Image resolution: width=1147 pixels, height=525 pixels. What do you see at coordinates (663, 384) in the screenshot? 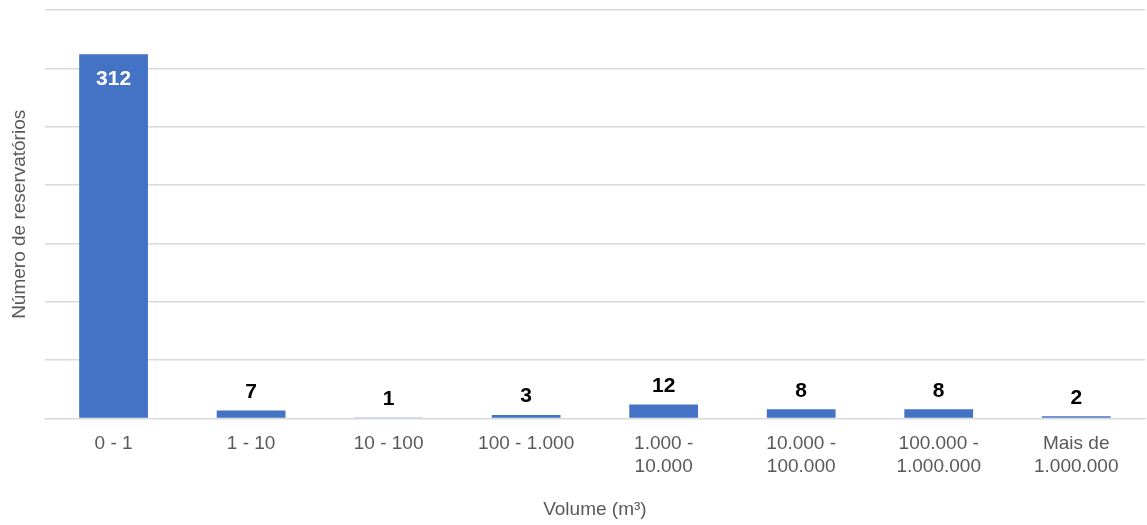
I see `data-label: 12` at bounding box center [663, 384].